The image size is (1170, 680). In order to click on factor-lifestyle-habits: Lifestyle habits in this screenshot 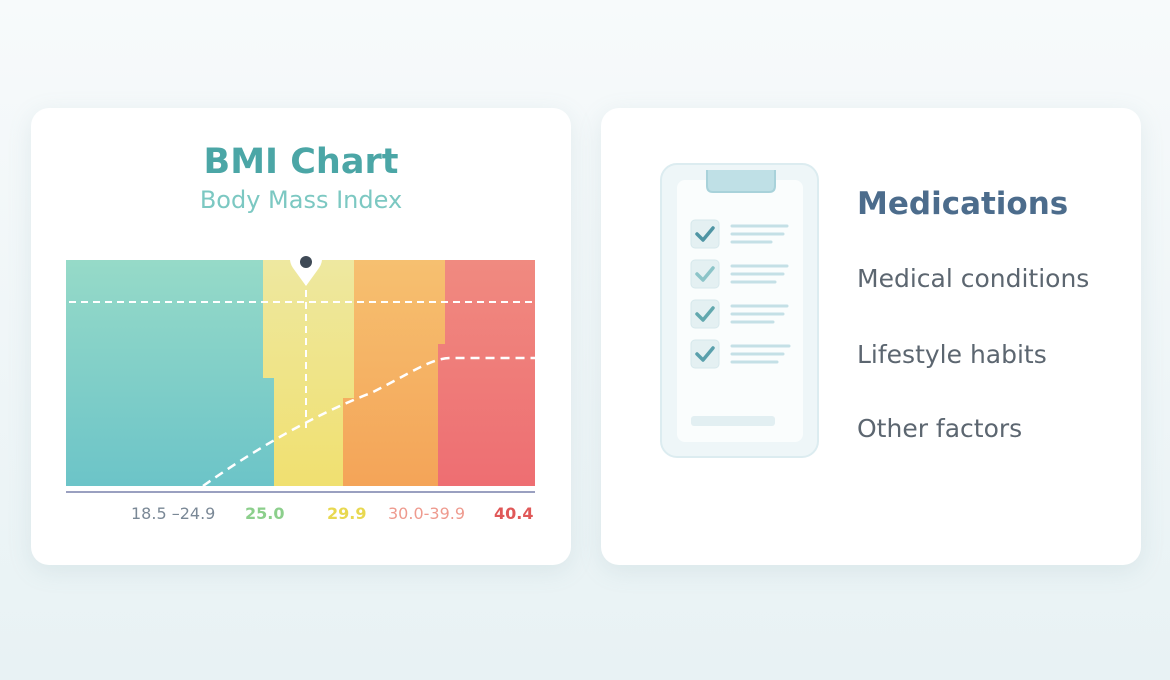, I will do `click(952, 354)`.